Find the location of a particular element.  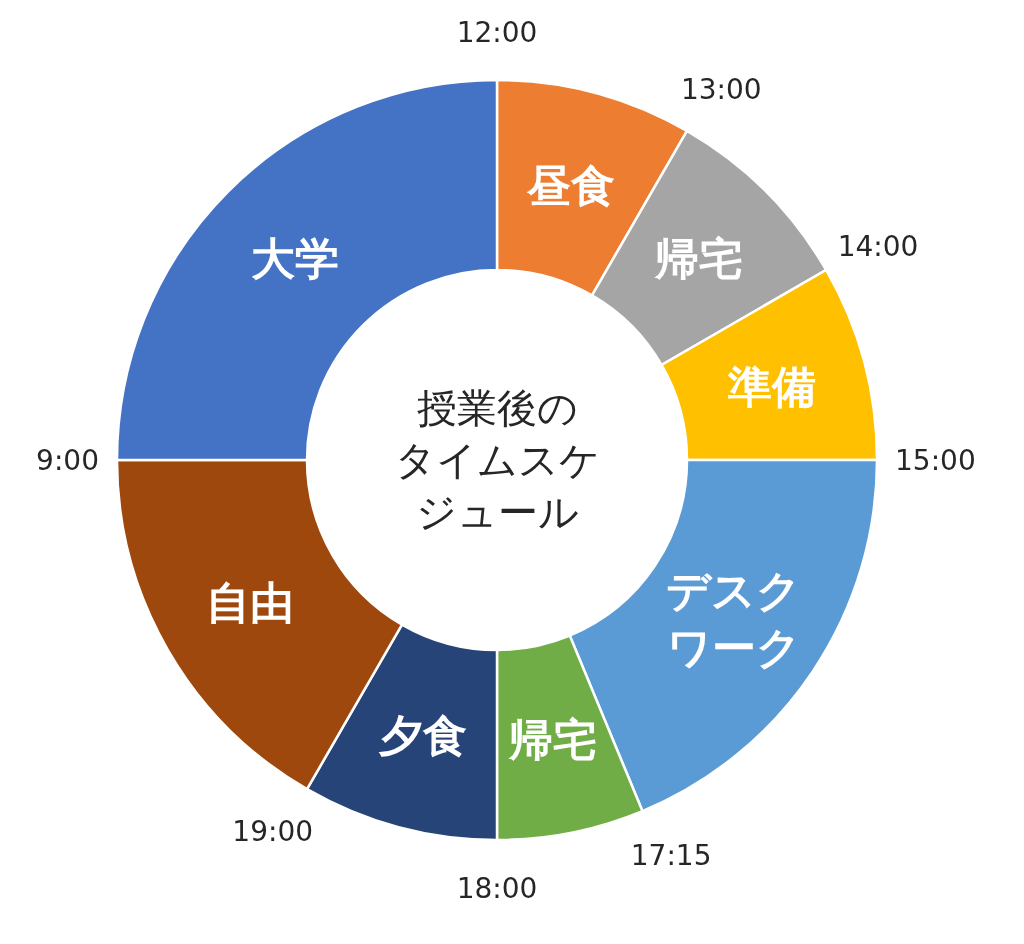

annotation: 13:00 is located at coordinates (721, 90).